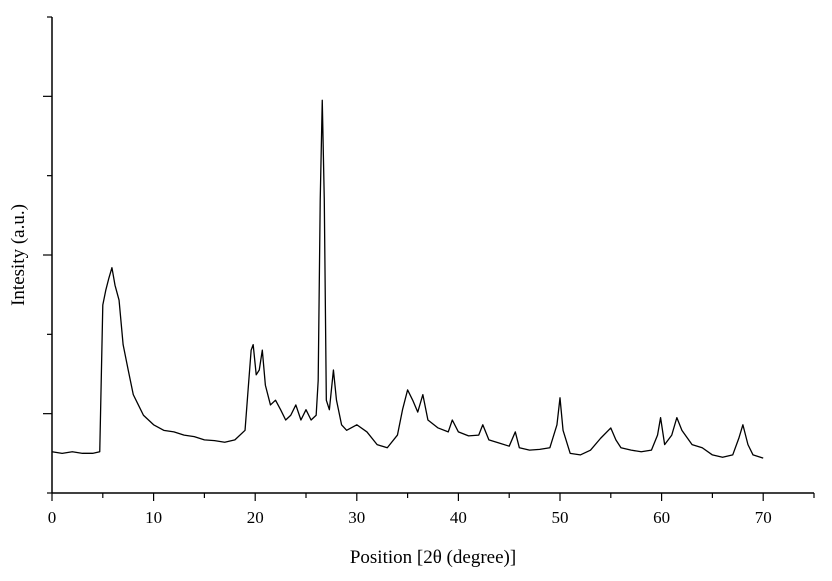  Describe the element at coordinates (255, 517) in the screenshot. I see `x-tick-label: 20` at that location.